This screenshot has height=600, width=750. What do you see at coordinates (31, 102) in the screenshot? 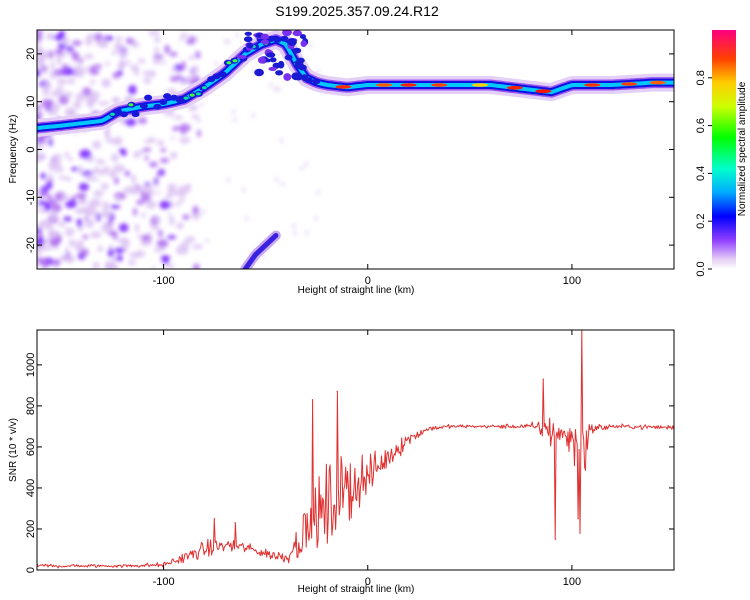
I see `spectrogram-y-tick-label: 10` at bounding box center [31, 102].